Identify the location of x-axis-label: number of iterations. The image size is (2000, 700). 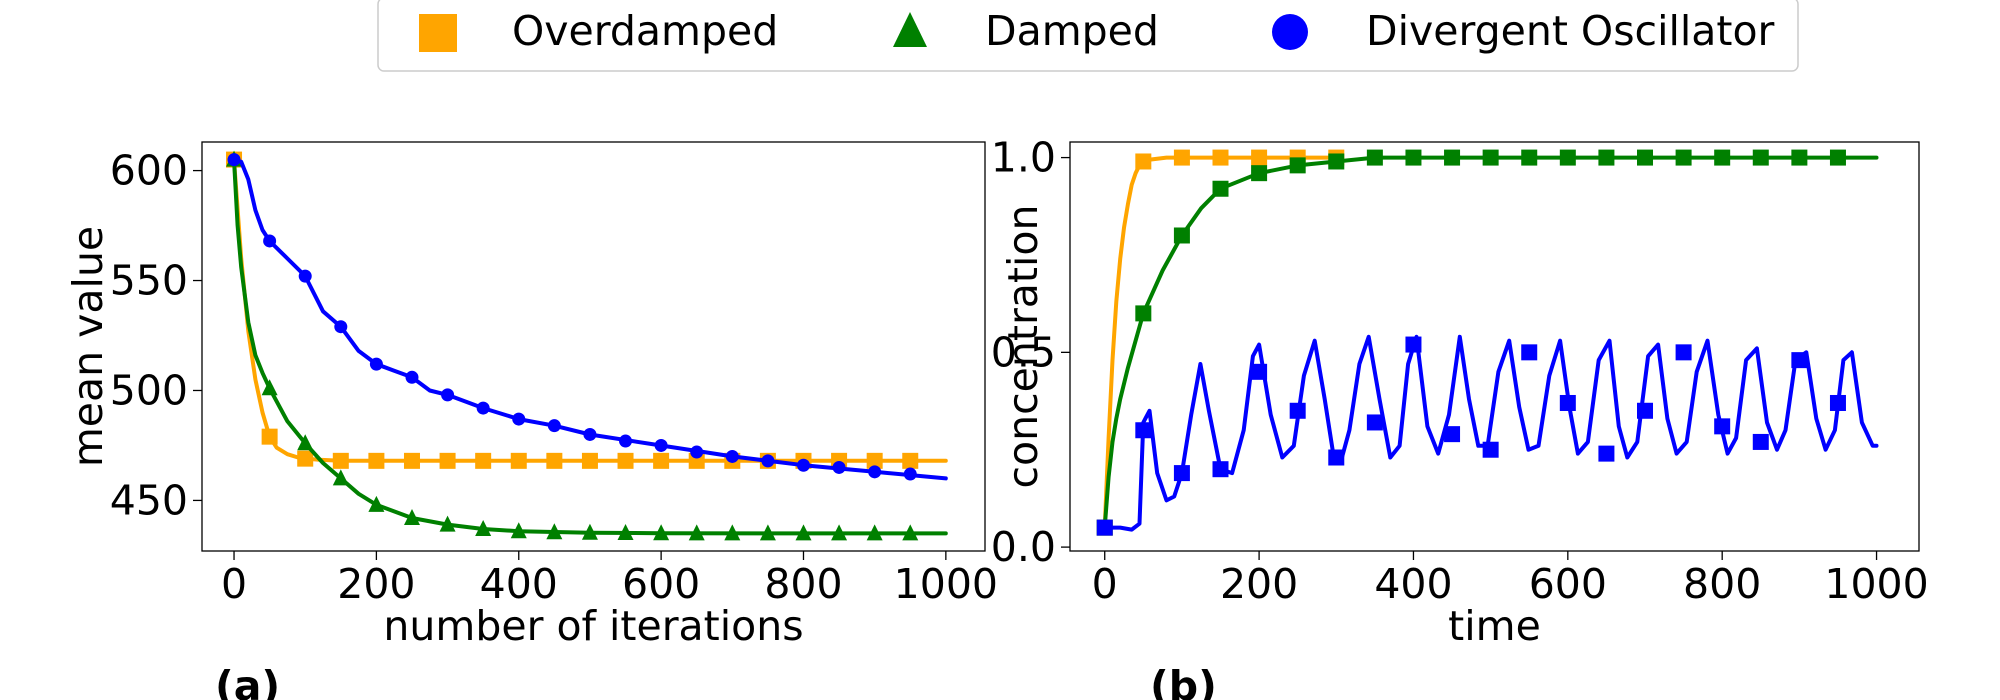
(593, 626).